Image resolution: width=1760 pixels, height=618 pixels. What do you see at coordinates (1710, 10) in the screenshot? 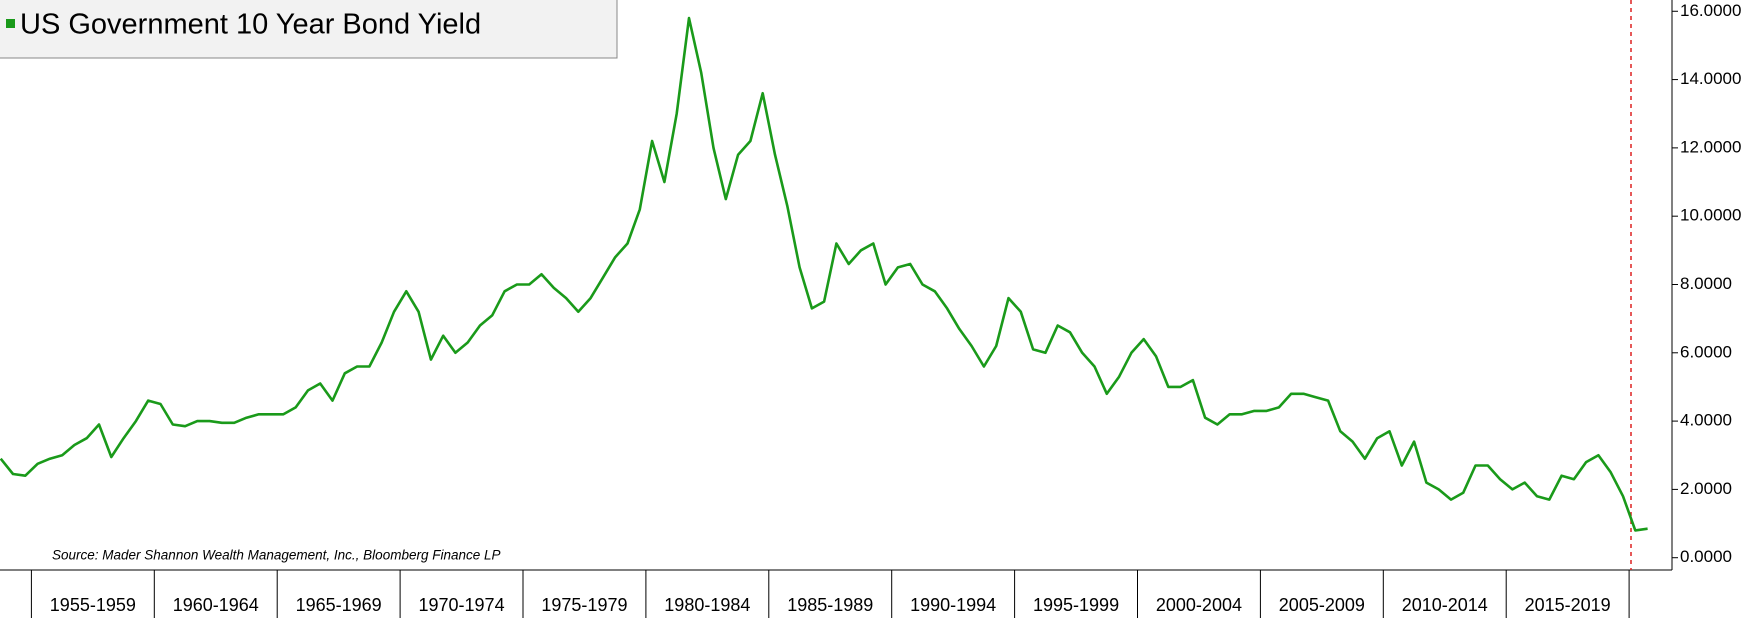
I see `y-tick-label: 16.0000` at bounding box center [1710, 10].